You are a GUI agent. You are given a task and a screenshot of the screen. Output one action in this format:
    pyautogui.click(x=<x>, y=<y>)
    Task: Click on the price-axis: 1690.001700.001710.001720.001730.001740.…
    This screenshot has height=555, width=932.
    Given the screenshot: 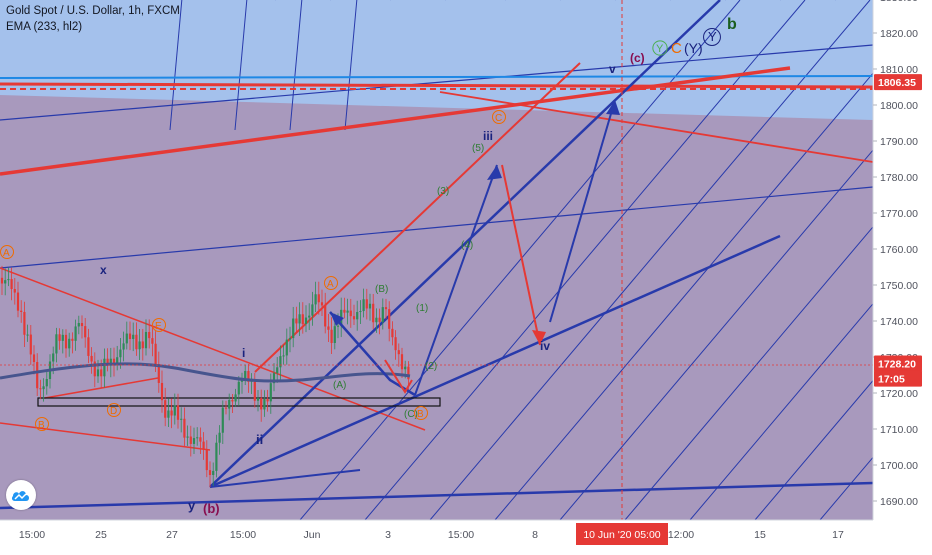 What is the action you would take?
    pyautogui.click(x=902, y=260)
    